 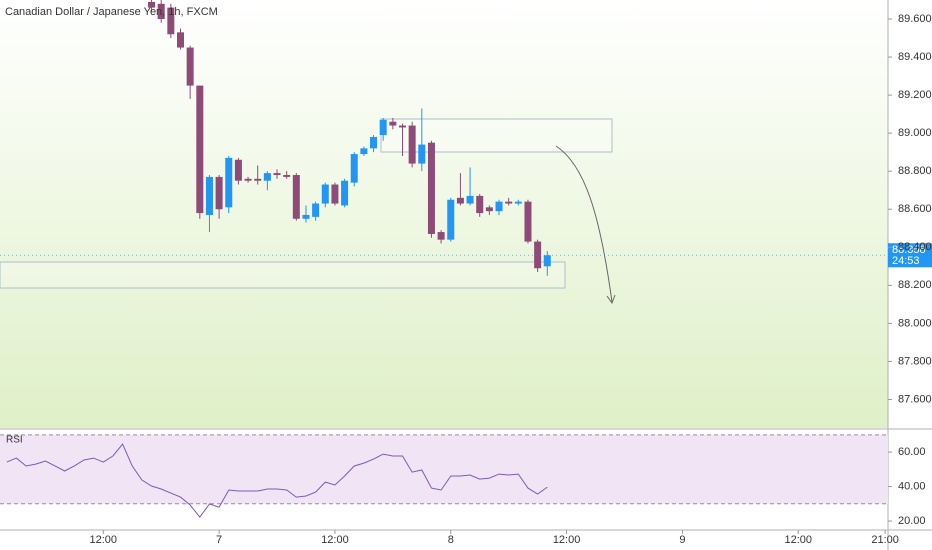 I want to click on y-tick-label: 60.00, so click(x=912, y=452).